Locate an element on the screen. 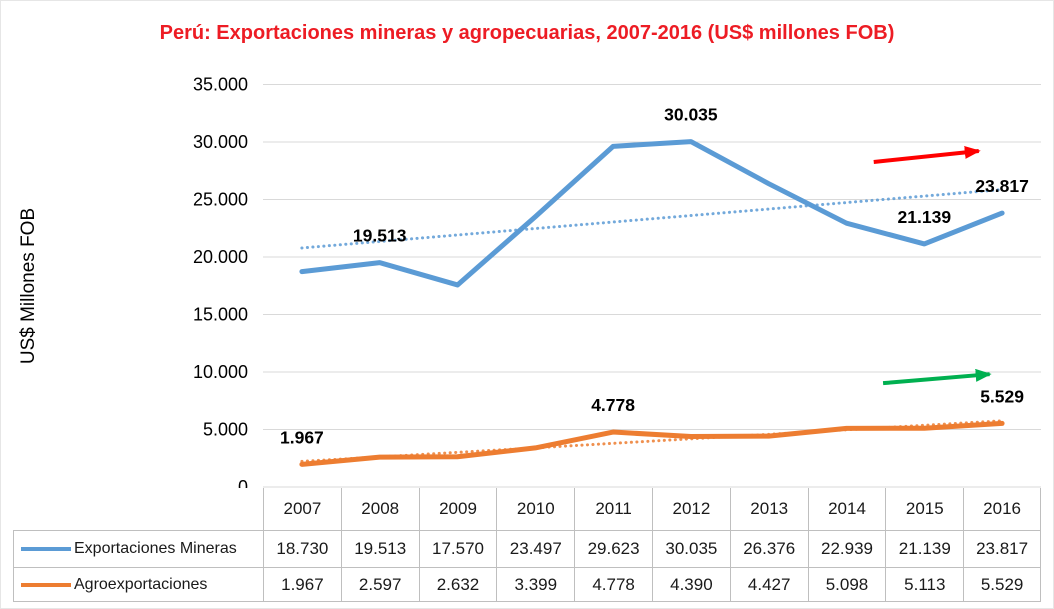 Image resolution: width=1054 pixels, height=609 pixels. y-tick-label: 20.000 is located at coordinates (220, 257).